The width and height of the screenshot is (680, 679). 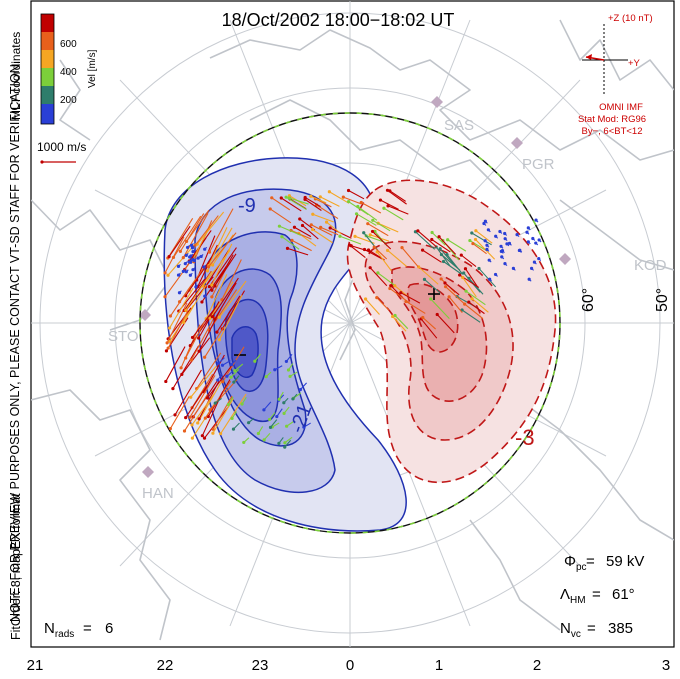 What do you see at coordinates (92, 68) in the screenshot?
I see `colorbar-unit-label: Vel [m/s]` at bounding box center [92, 68].